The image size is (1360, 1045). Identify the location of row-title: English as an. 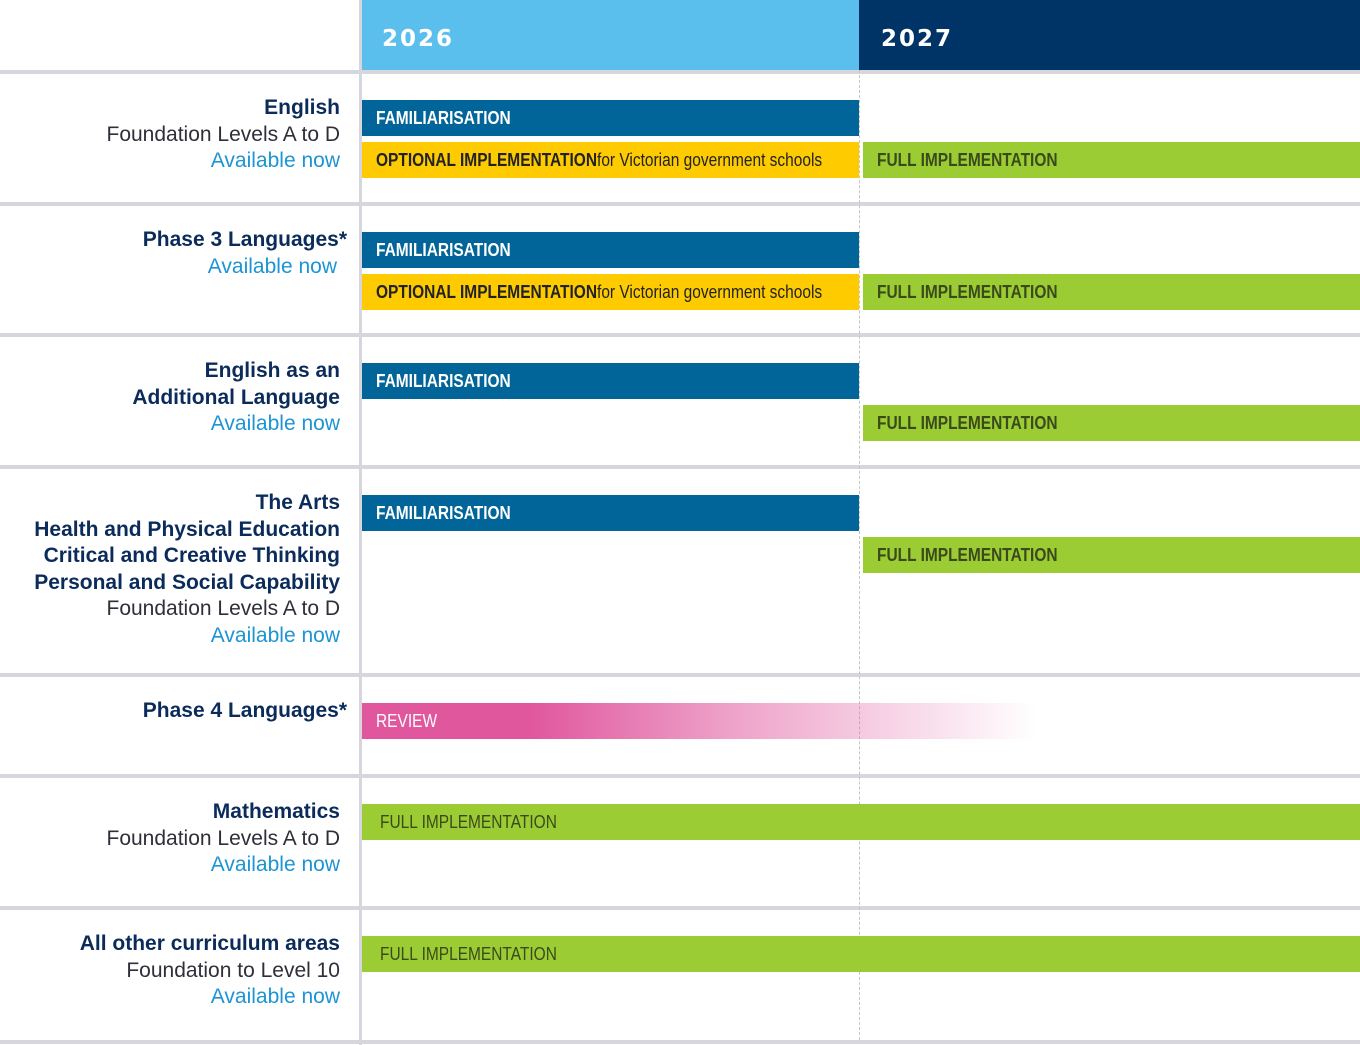
(272, 370).